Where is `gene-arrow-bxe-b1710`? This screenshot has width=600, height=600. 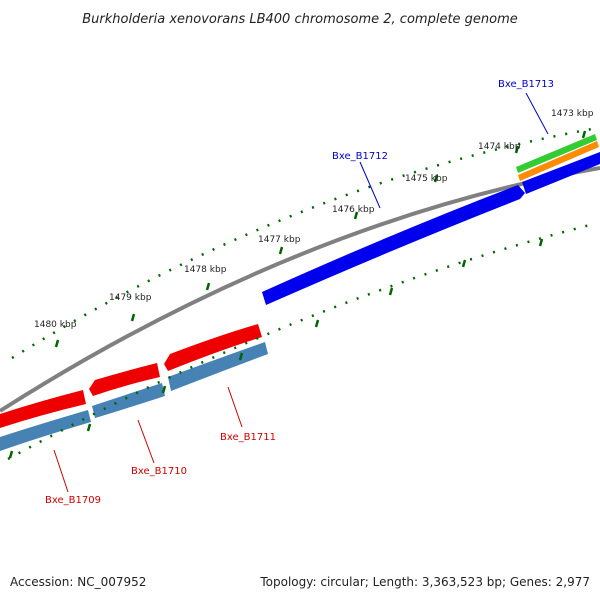 gene-arrow-bxe-b1710 is located at coordinates (124, 379).